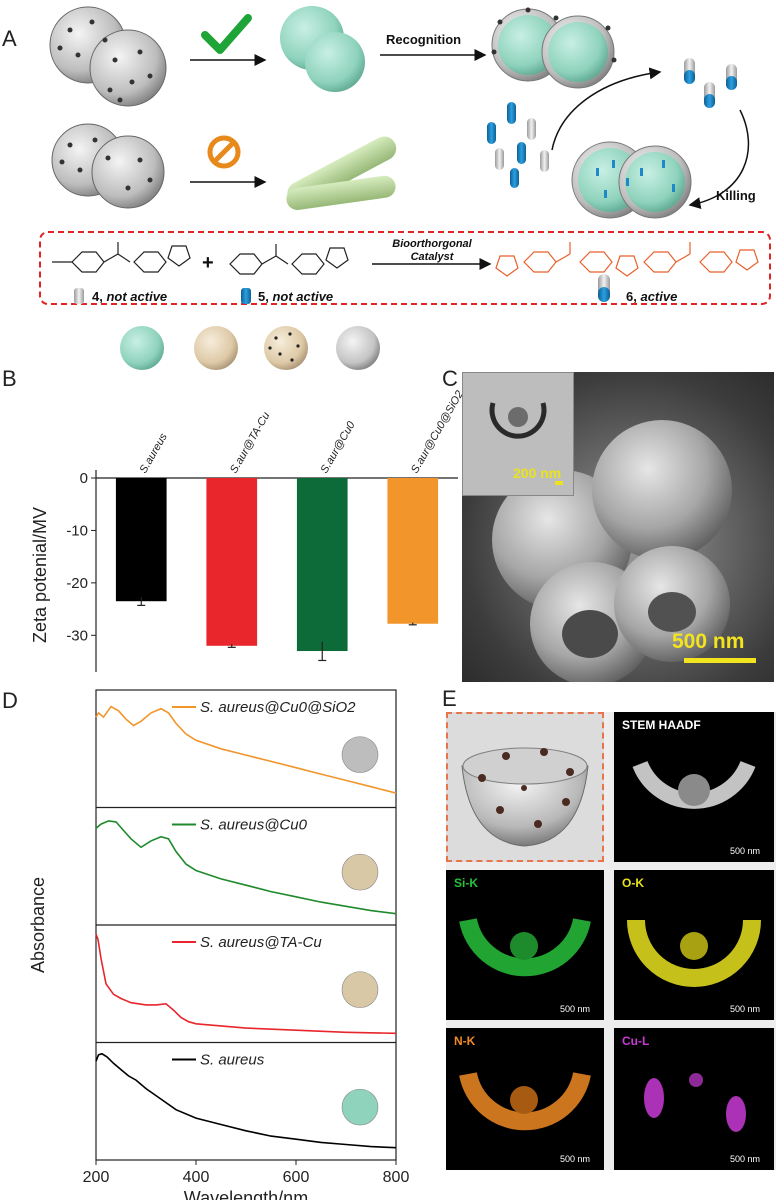 The width and height of the screenshot is (778, 1200). Describe the element at coordinates (631, 296) in the screenshot. I see `compound-6-number: 6,` at that location.